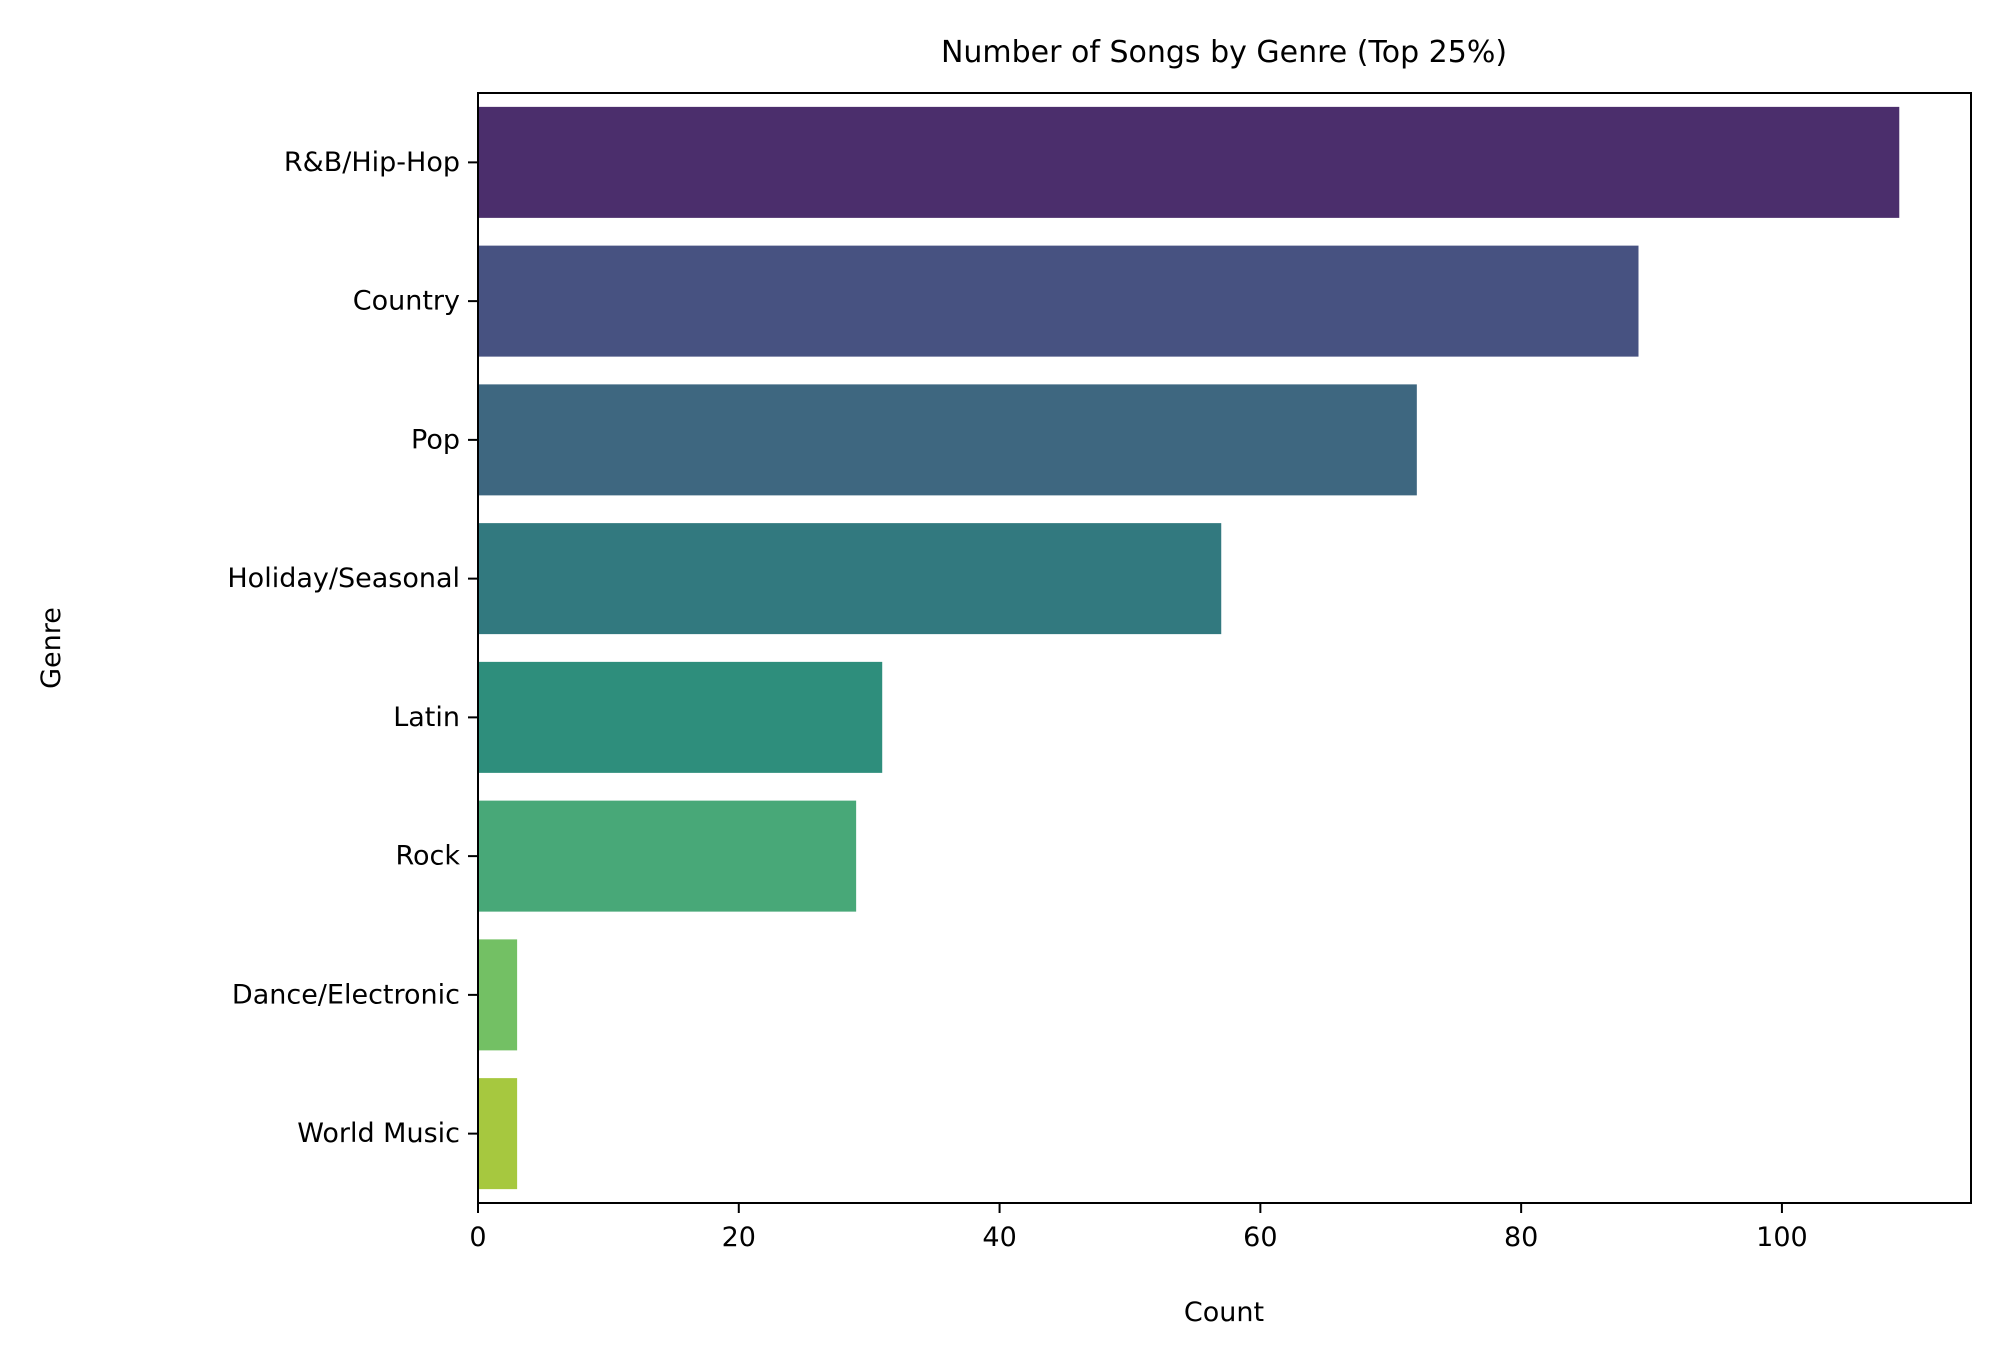 The width and height of the screenshot is (1994, 1361). What do you see at coordinates (1224, 52) in the screenshot?
I see `chart-title: Number of Songs by Genre (Top 25%)` at bounding box center [1224, 52].